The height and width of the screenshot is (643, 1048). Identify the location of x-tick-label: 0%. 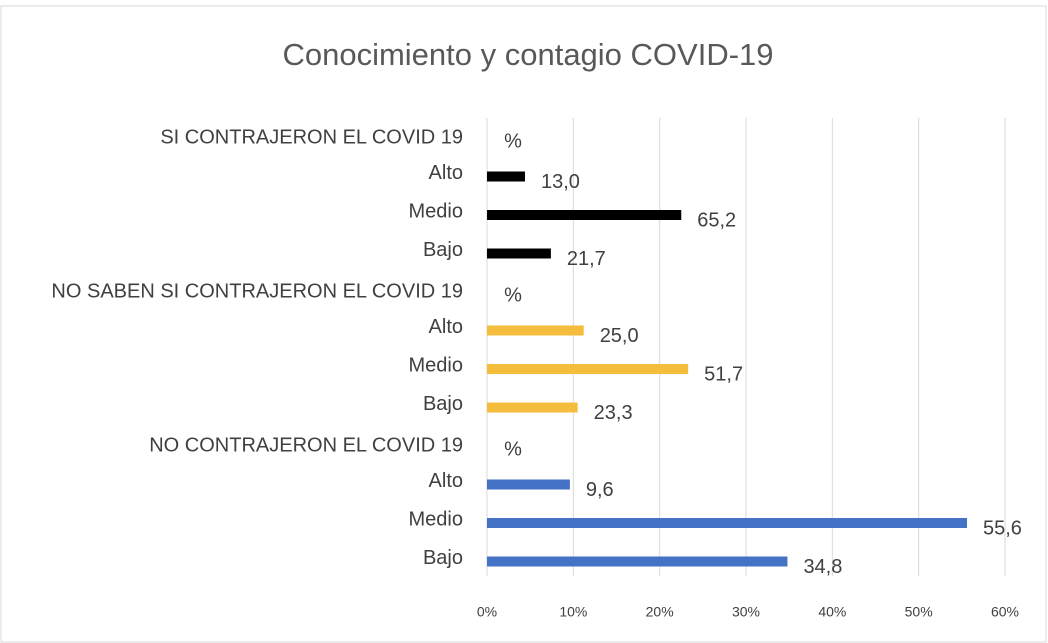
(487, 612).